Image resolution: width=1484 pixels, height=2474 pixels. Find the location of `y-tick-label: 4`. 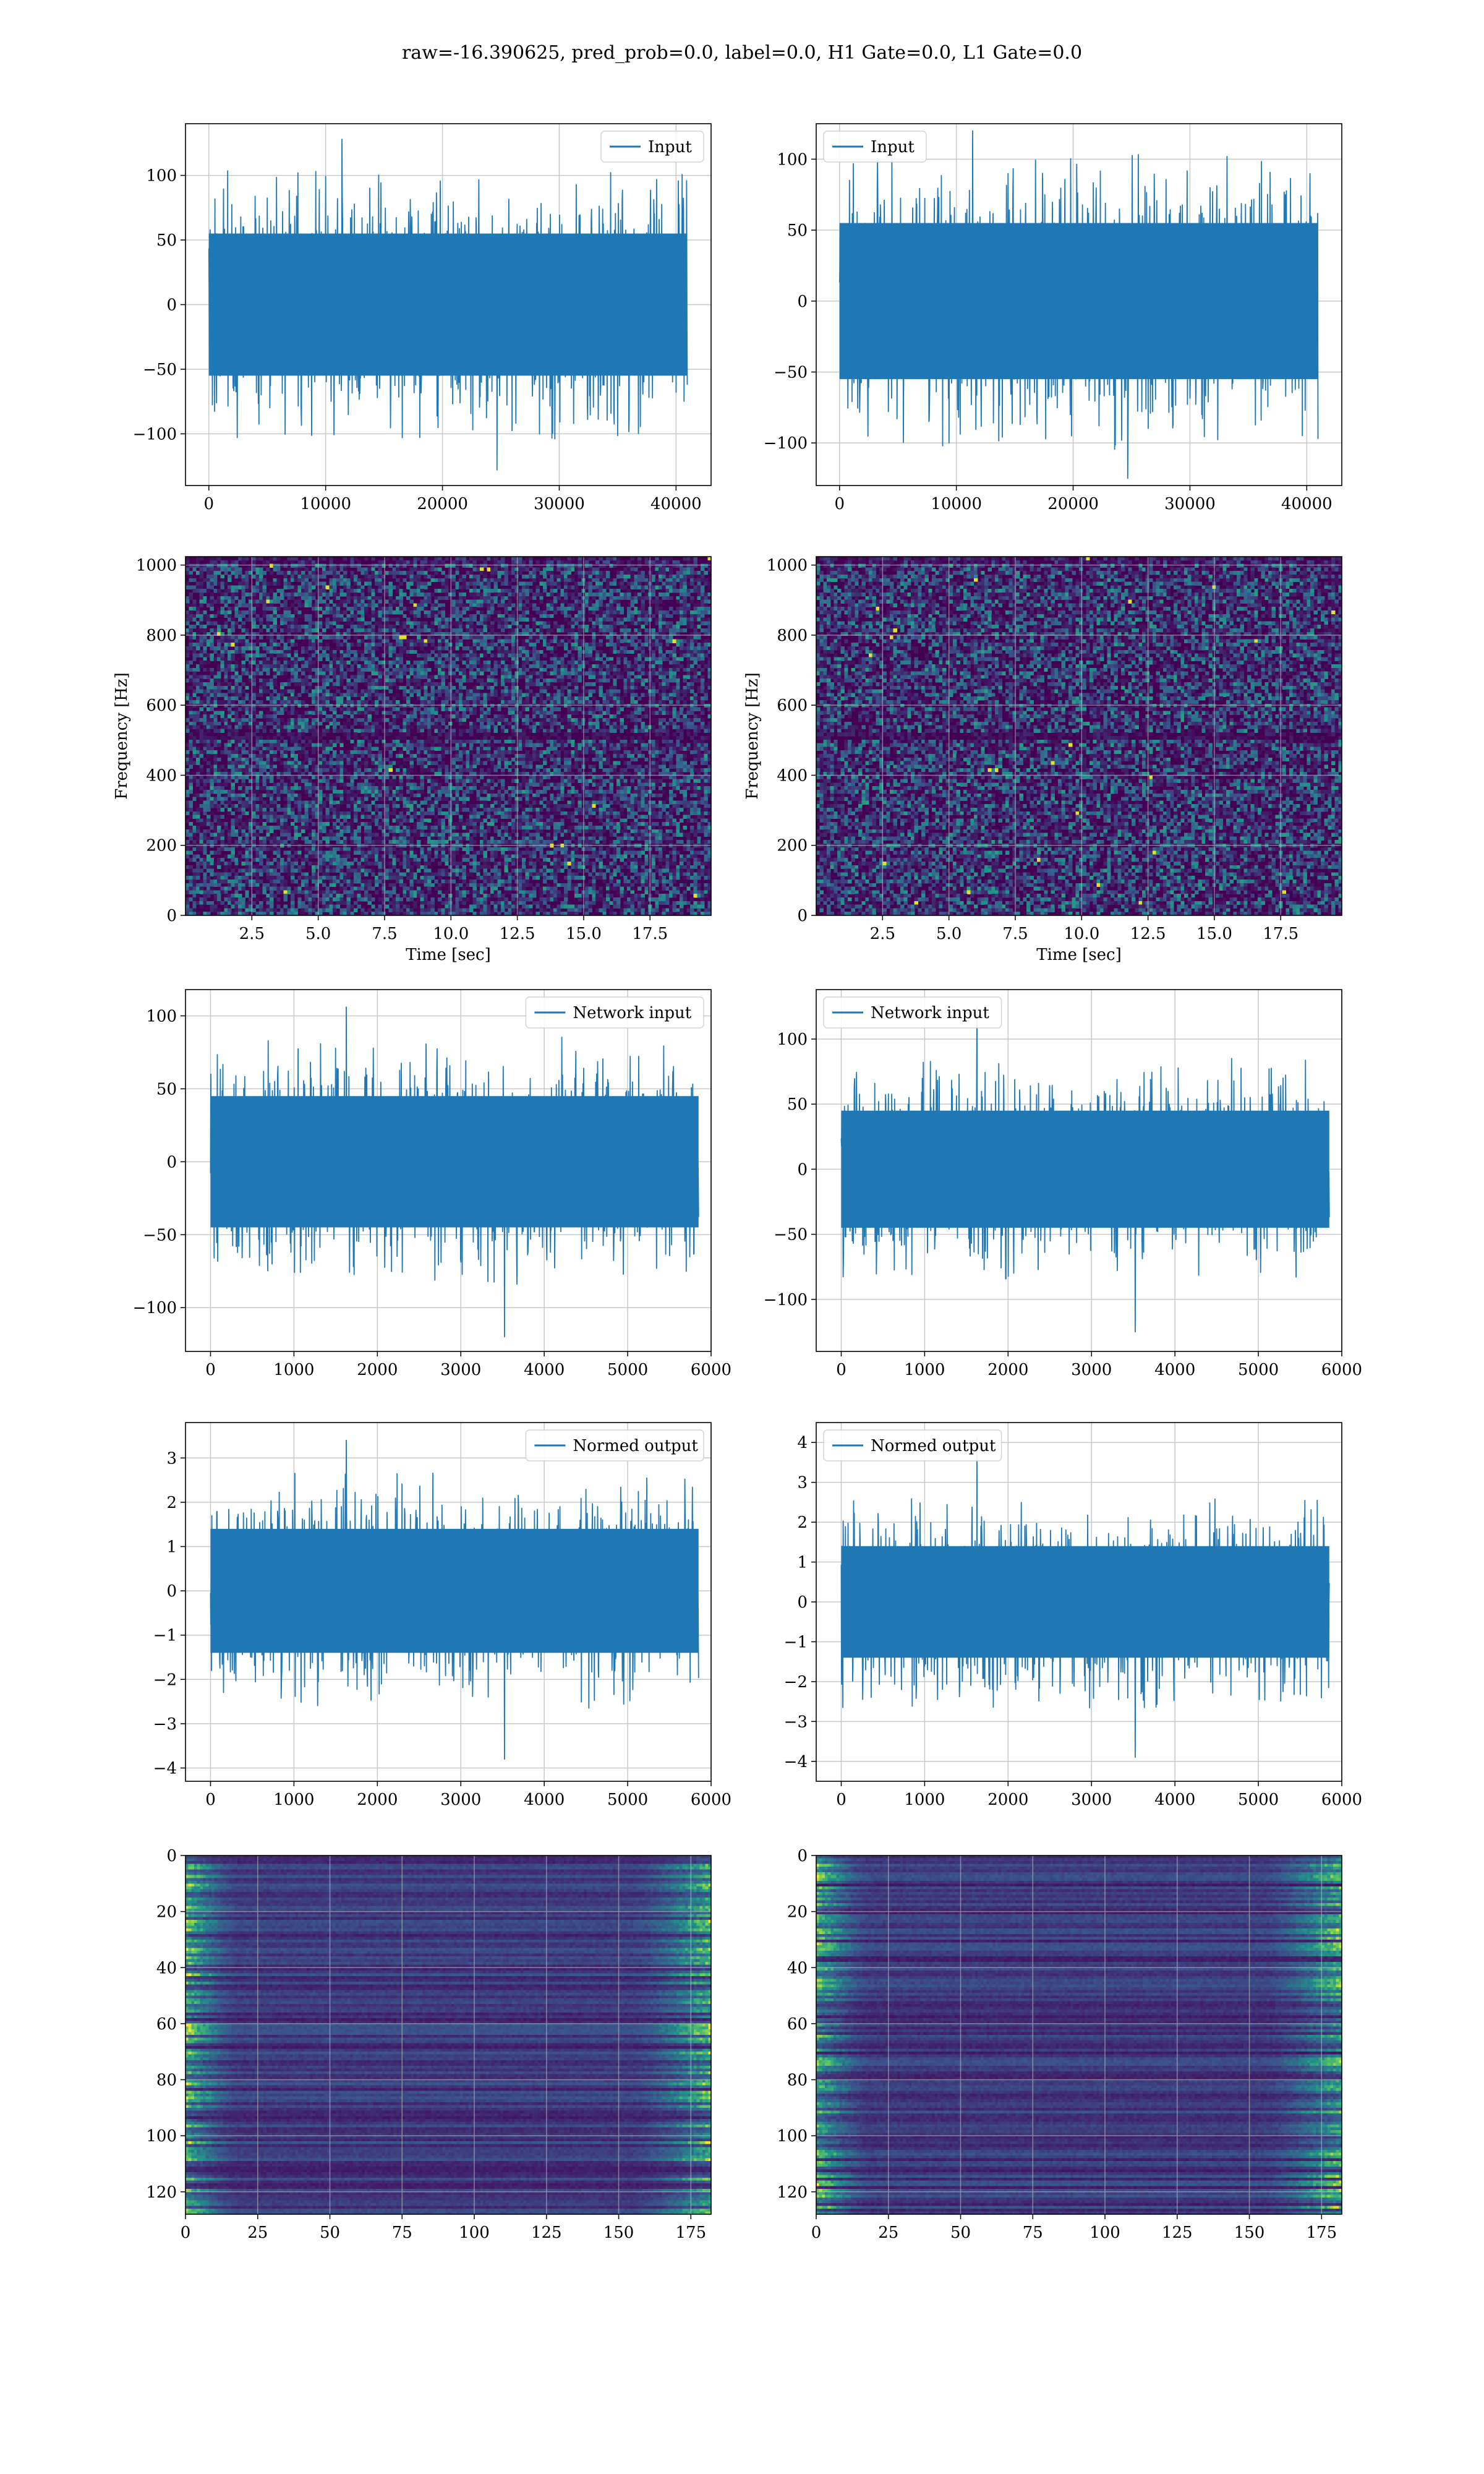

y-tick-label: 4 is located at coordinates (802, 1443).